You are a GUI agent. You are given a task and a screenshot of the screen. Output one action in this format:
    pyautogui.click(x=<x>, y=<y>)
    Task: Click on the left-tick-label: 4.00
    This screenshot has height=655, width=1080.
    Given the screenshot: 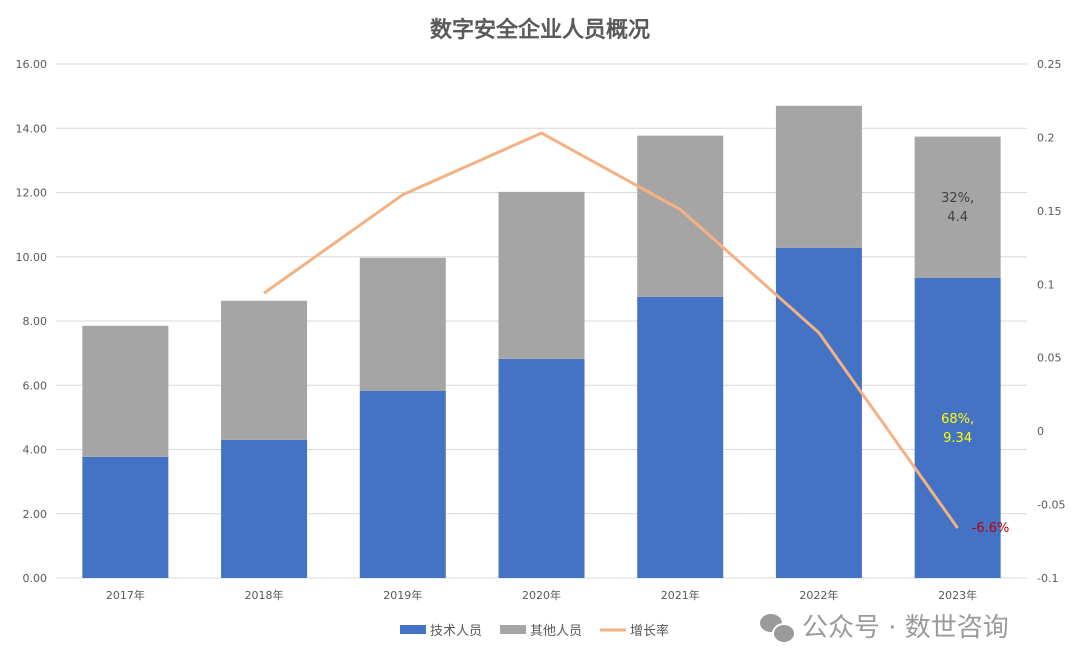 What is the action you would take?
    pyautogui.click(x=35, y=450)
    